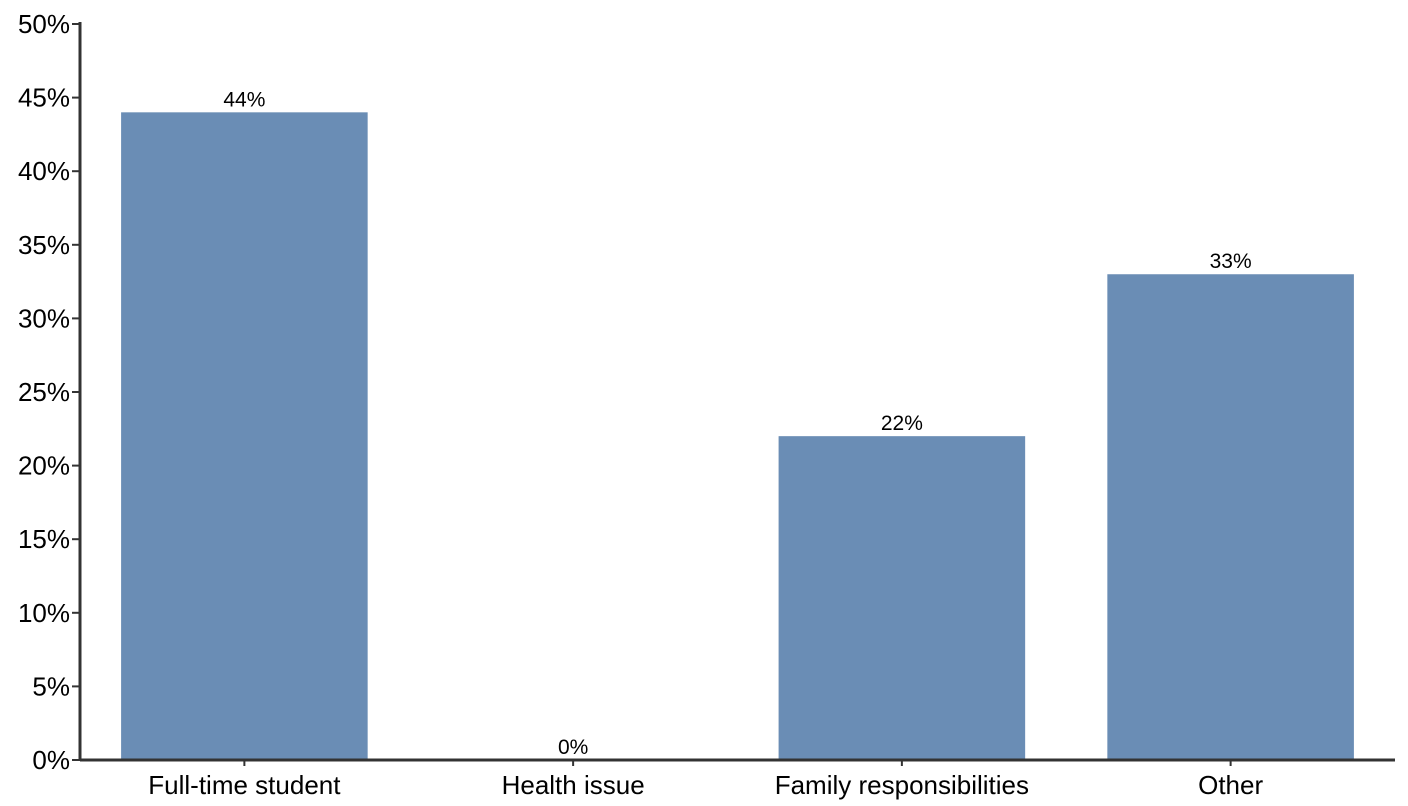 This screenshot has height=806, width=1408. I want to click on y-tick-label: 5%, so click(51, 686).